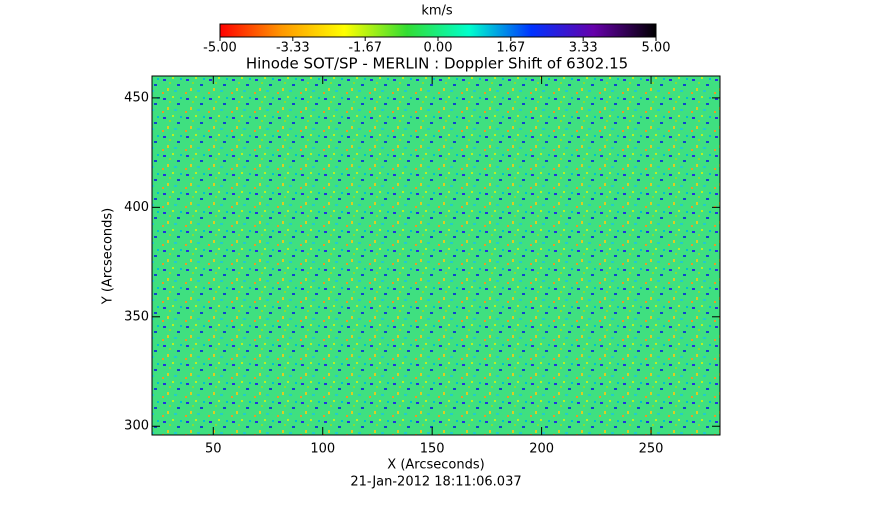 This screenshot has height=512, width=874. I want to click on colorbar, so click(438, 30).